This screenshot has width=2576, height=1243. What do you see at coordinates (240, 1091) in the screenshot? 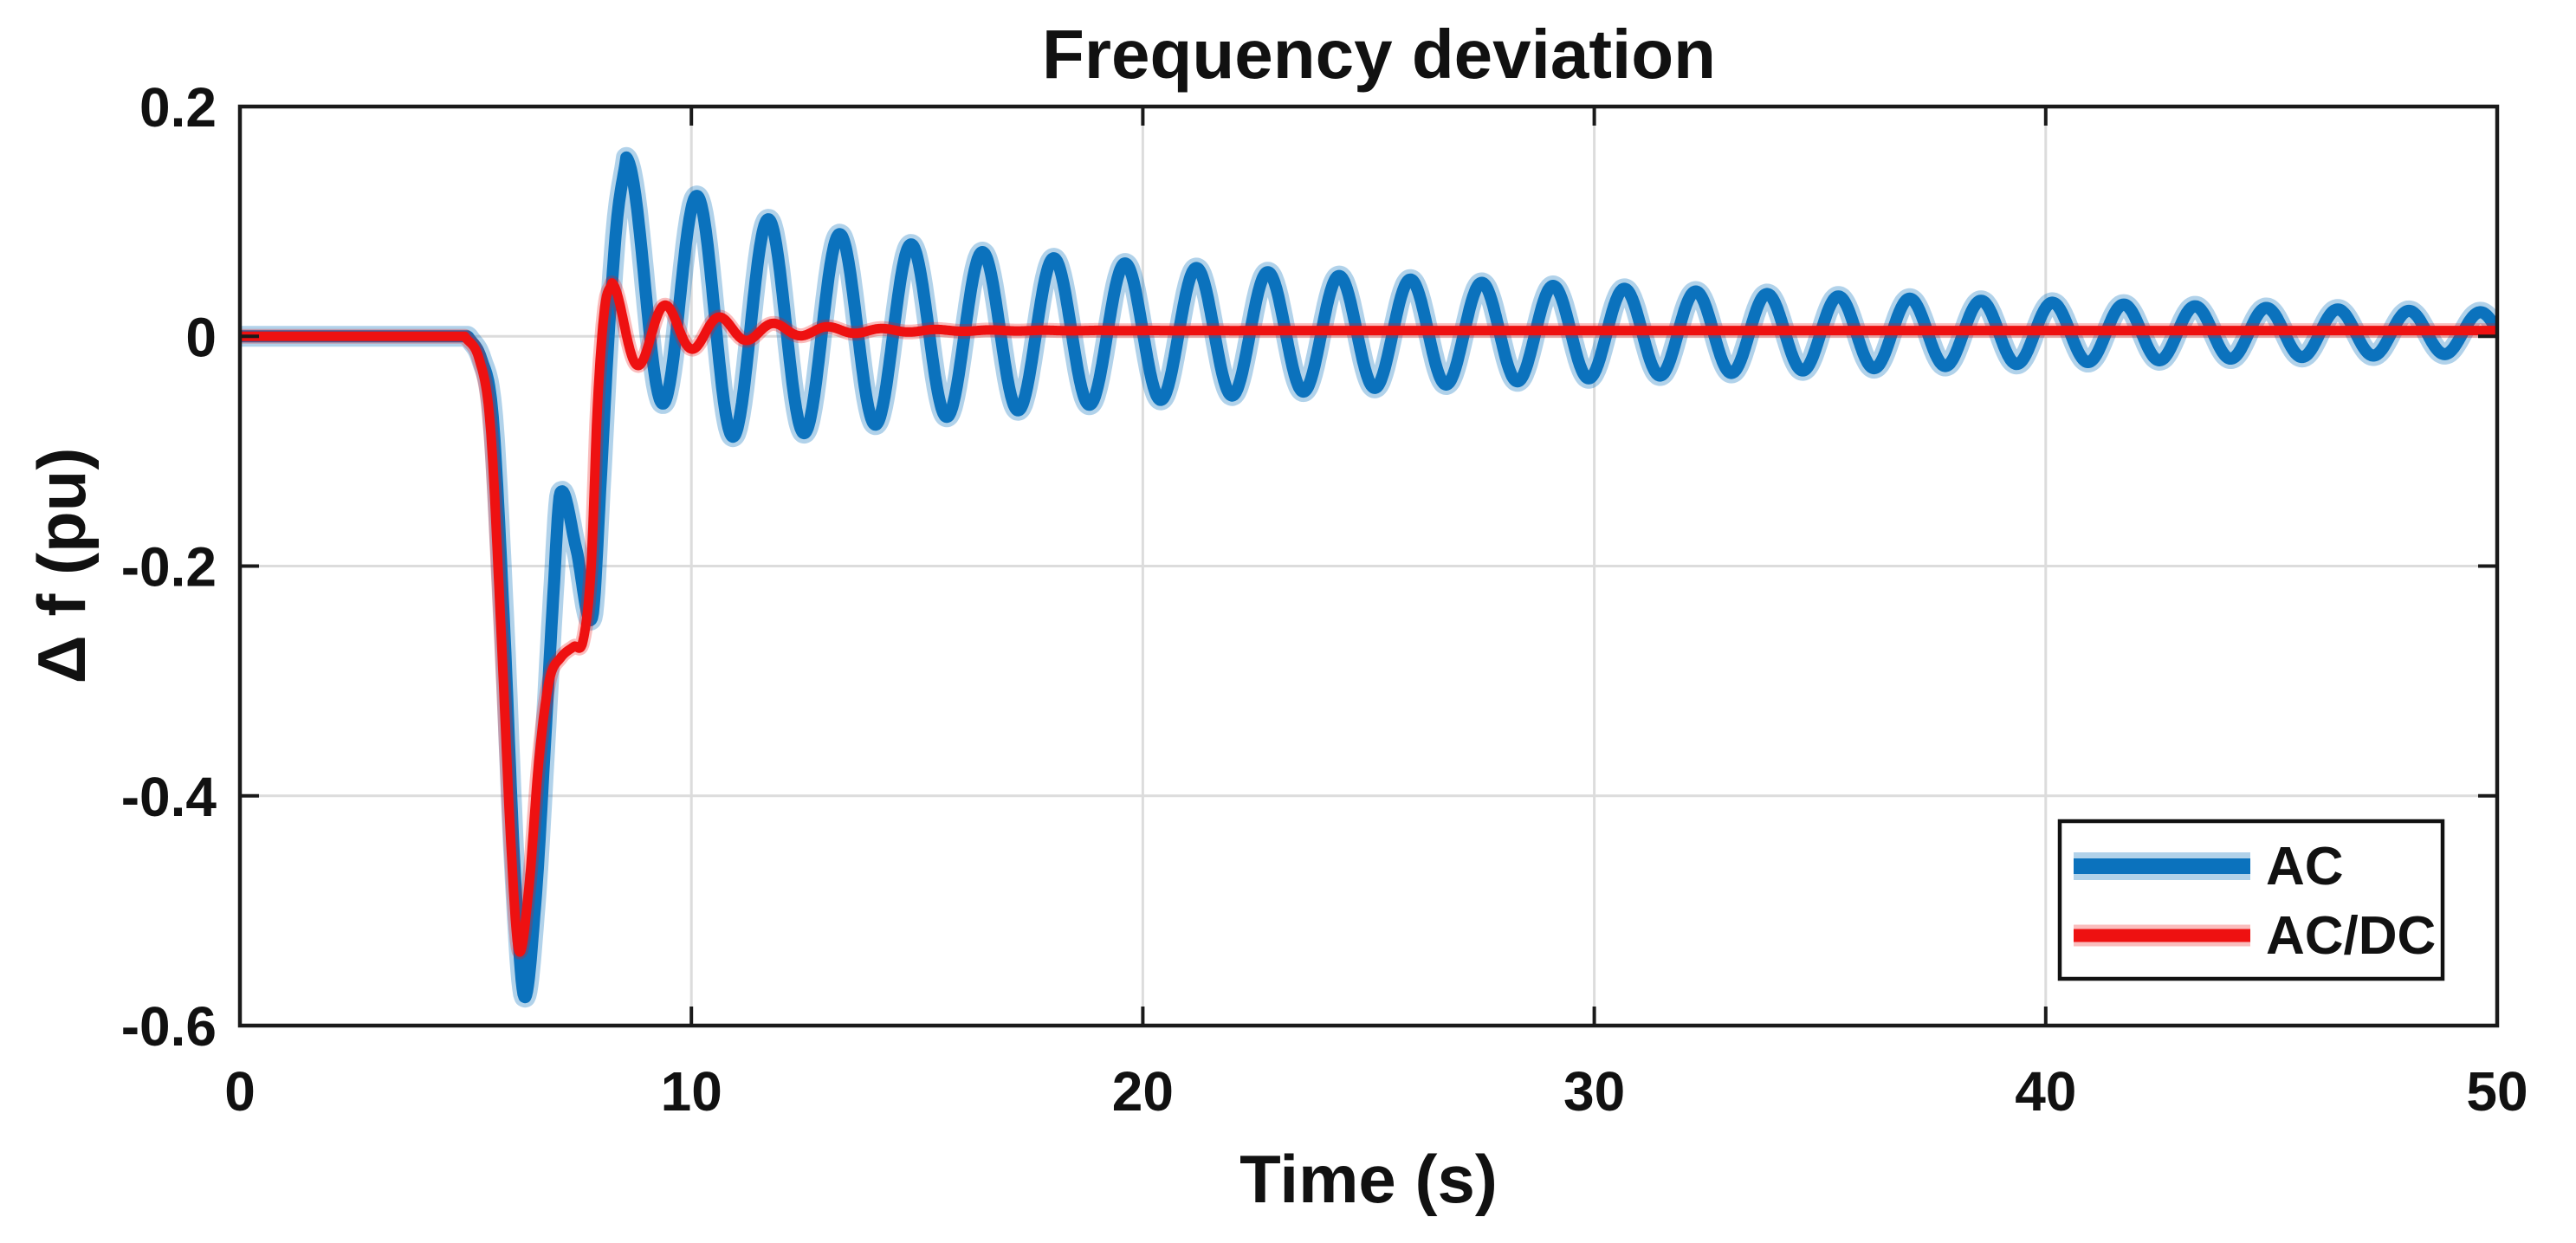
I see `x-tick-label-0: 0` at bounding box center [240, 1091].